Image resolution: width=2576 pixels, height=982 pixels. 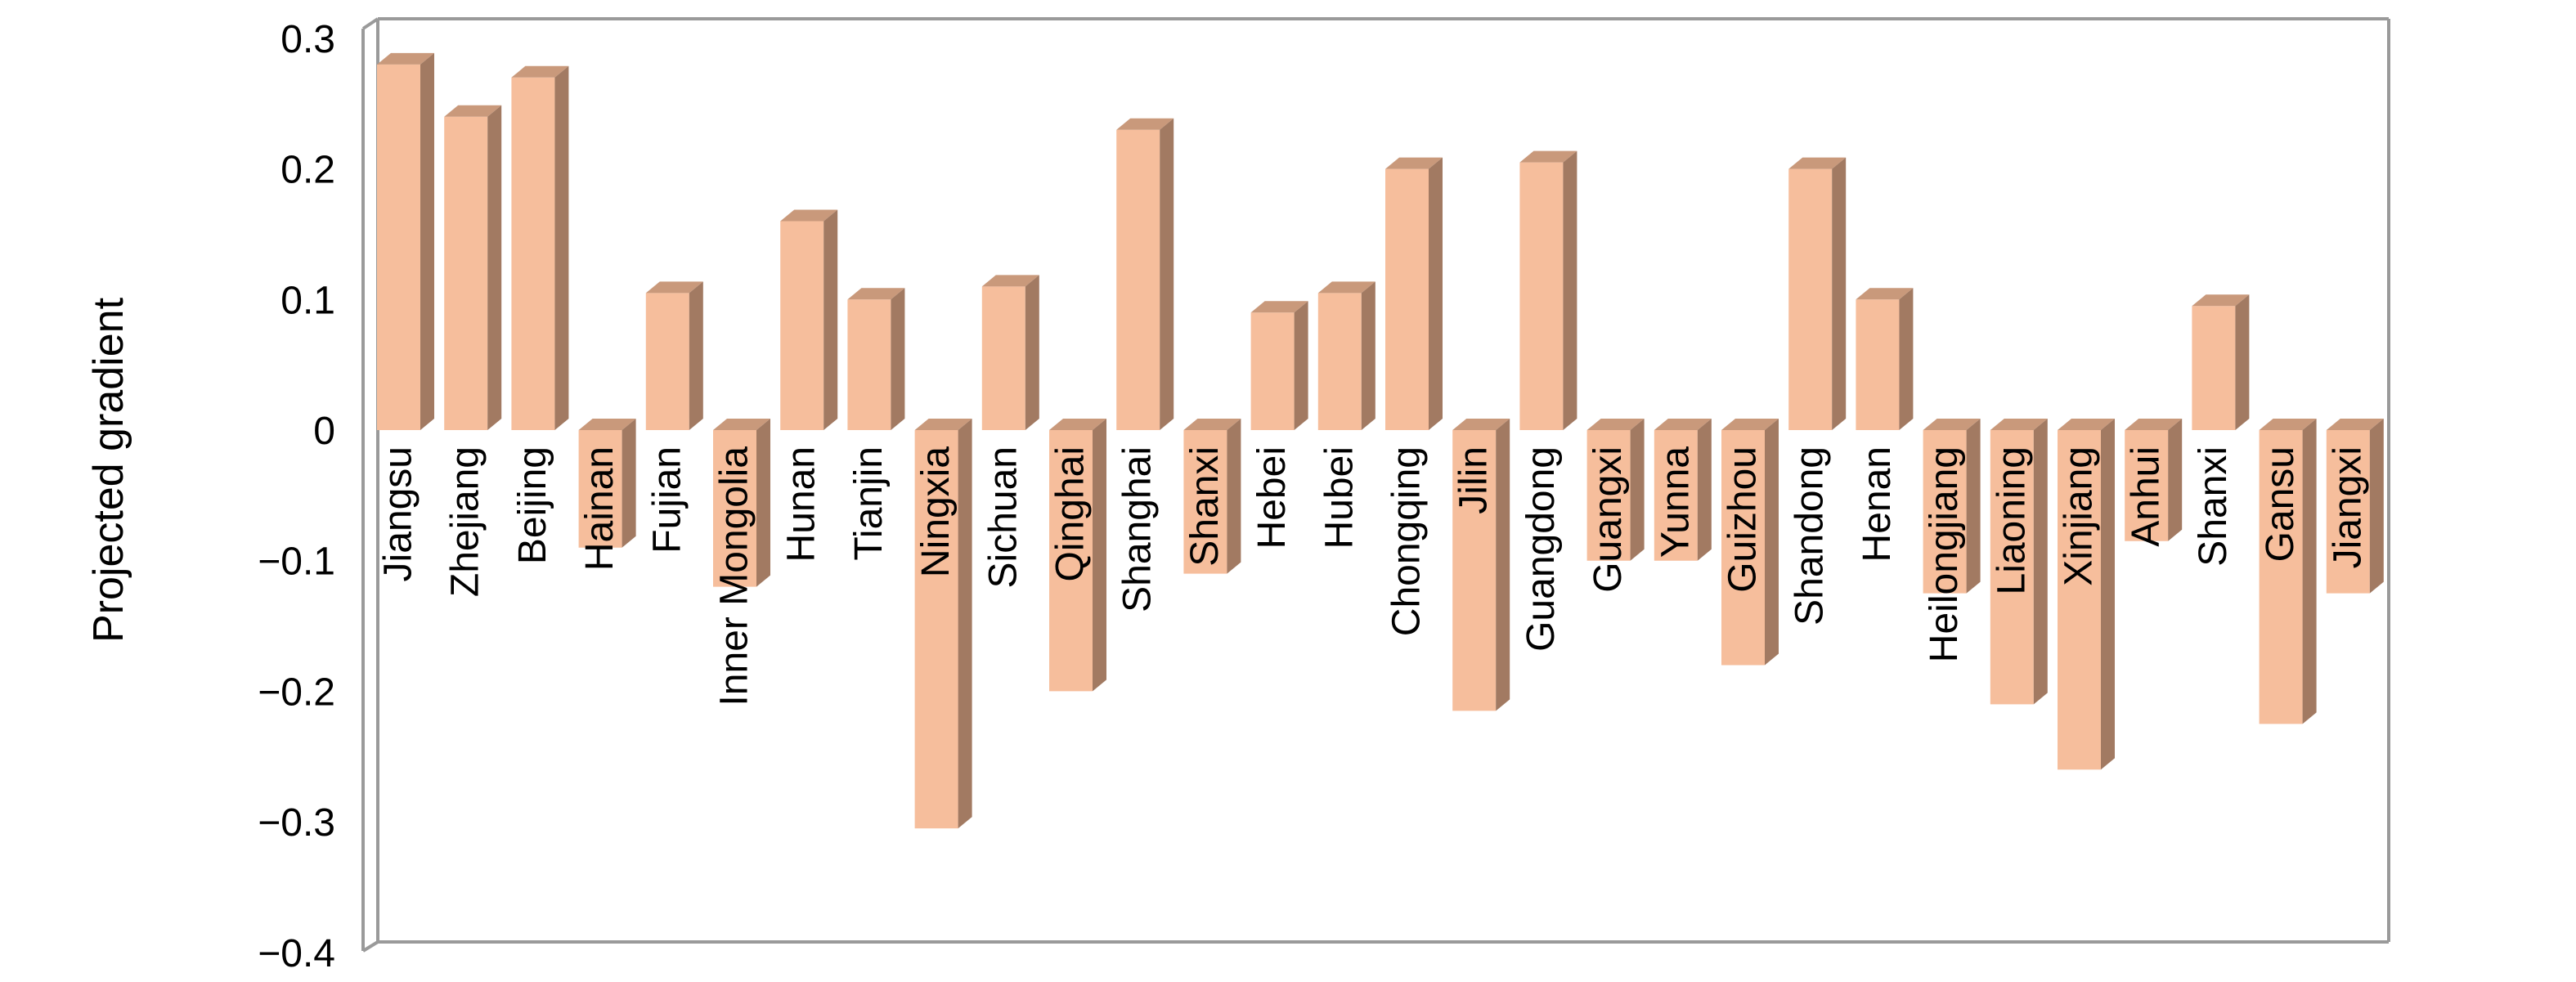 I want to click on bar-shanghai, so click(x=1145, y=274).